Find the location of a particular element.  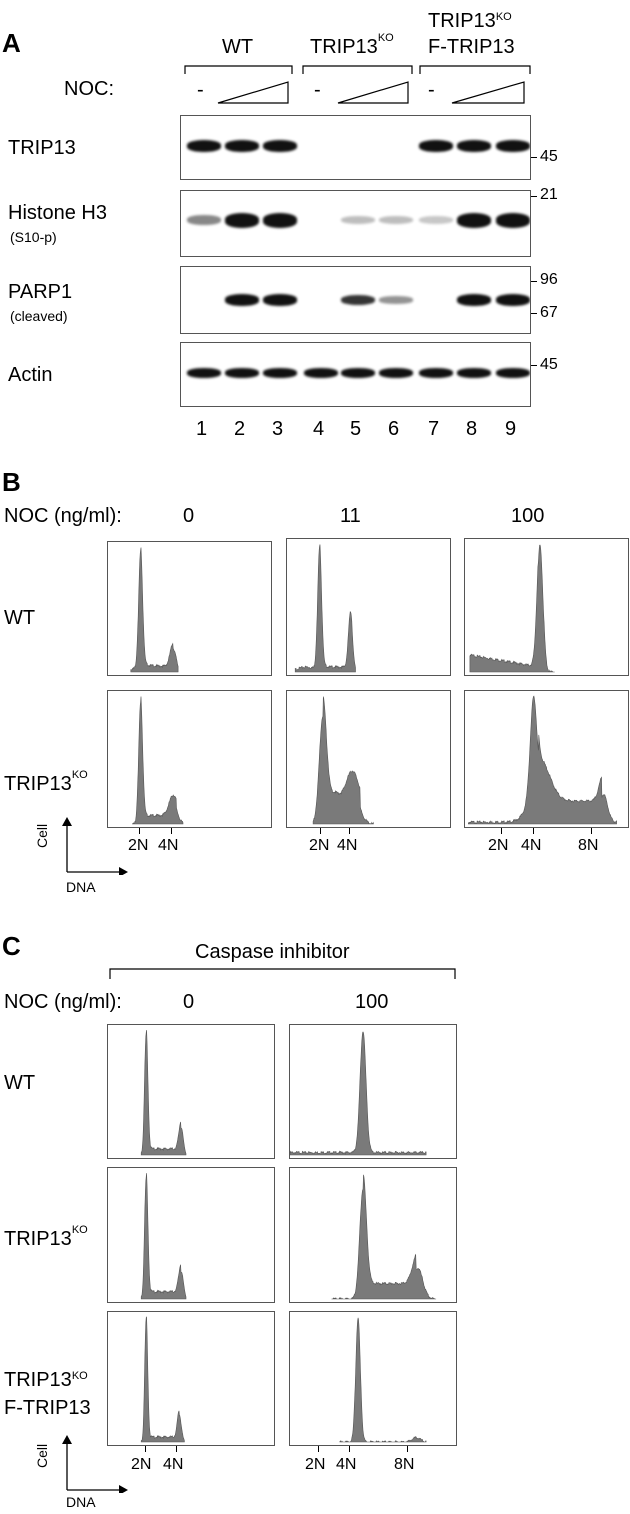

noc-minus-trip13ko: - is located at coordinates (317, 90).